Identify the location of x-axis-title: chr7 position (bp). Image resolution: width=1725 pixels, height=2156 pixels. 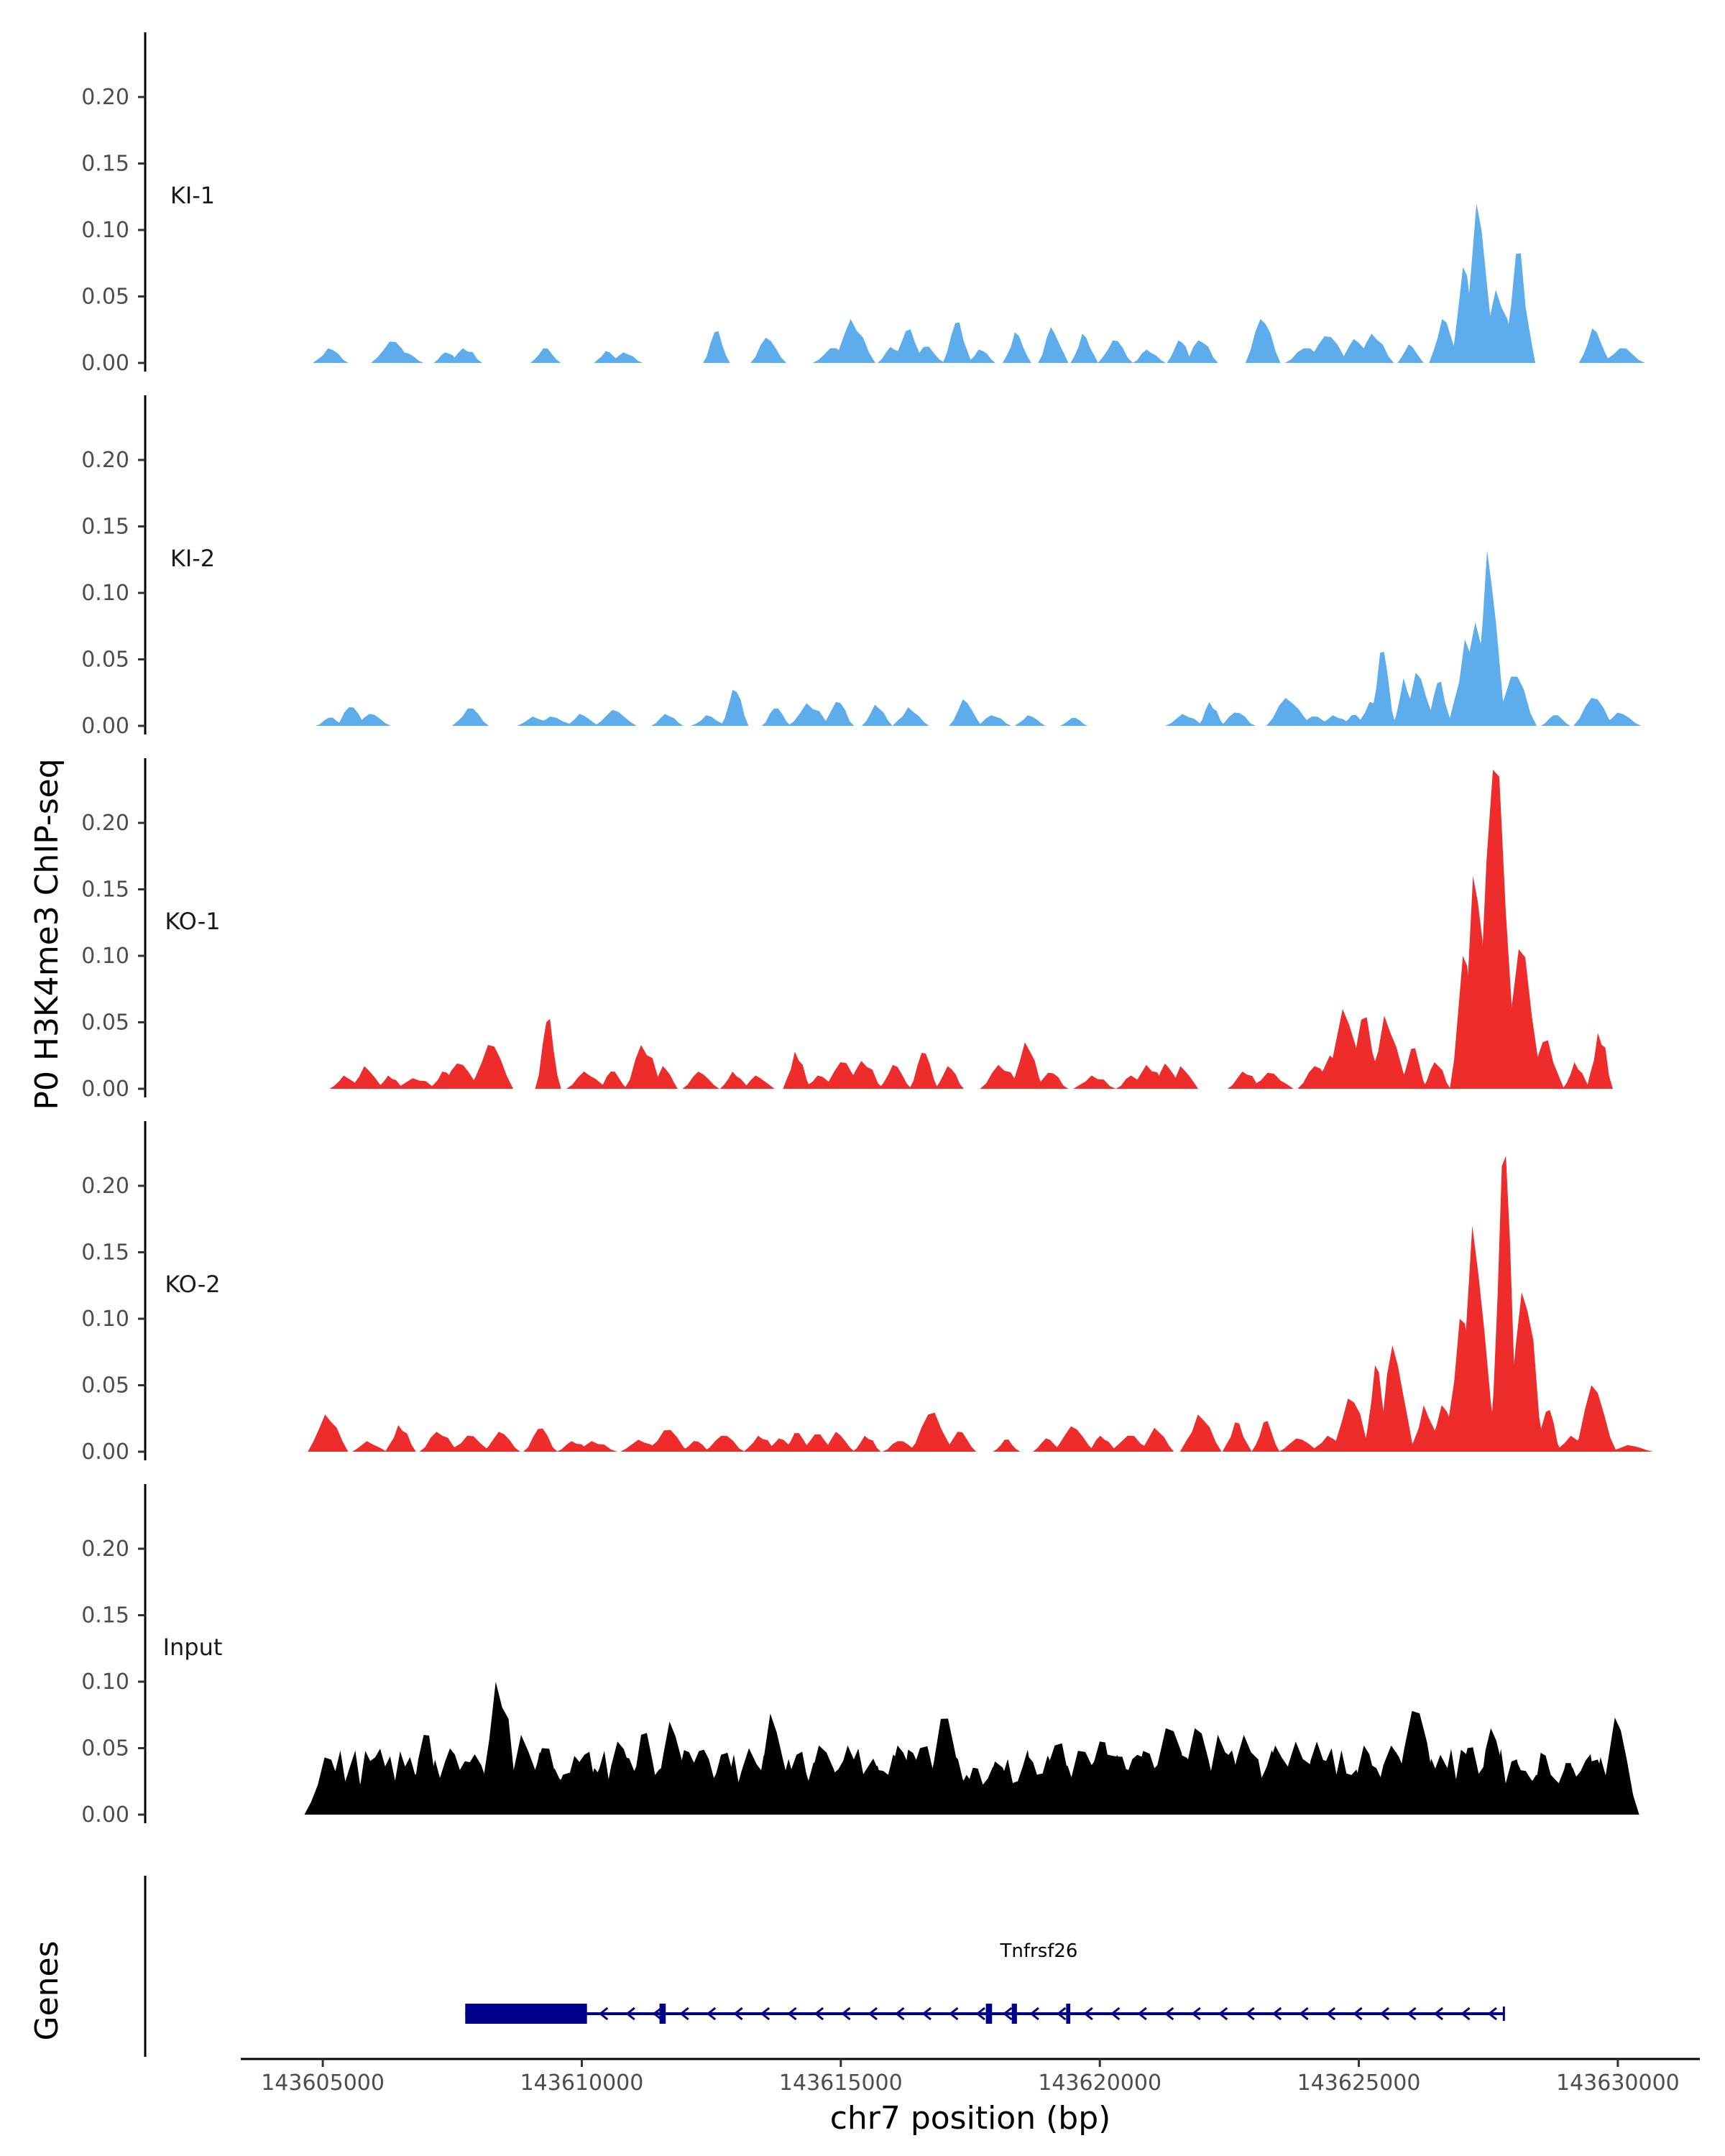
(970, 2118).